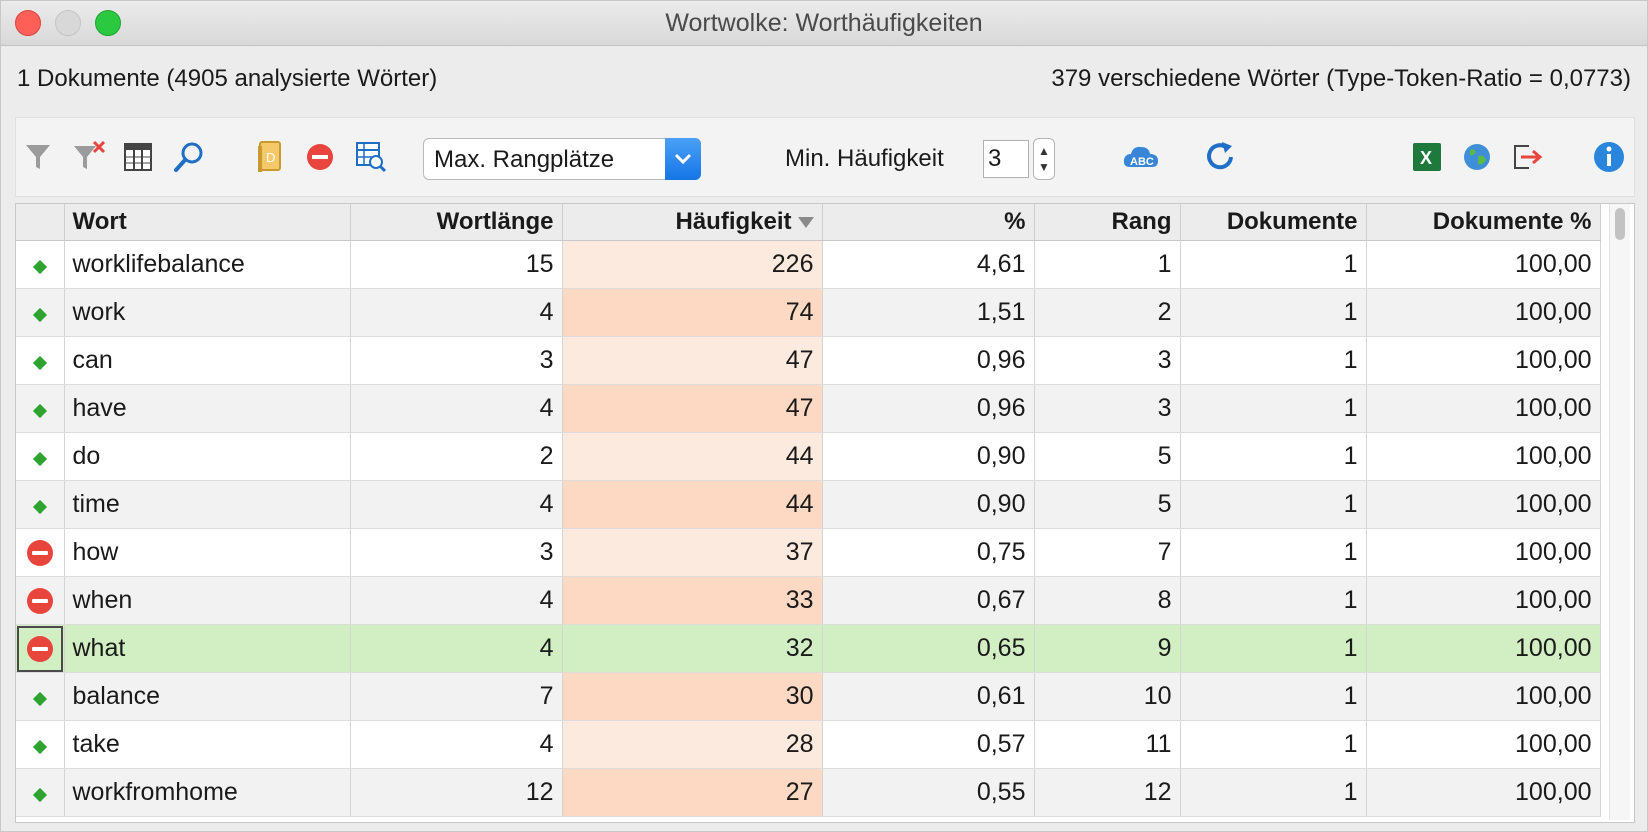 This screenshot has height=832, width=1648. Describe the element at coordinates (68, 23) in the screenshot. I see `minimize-window-button` at that location.